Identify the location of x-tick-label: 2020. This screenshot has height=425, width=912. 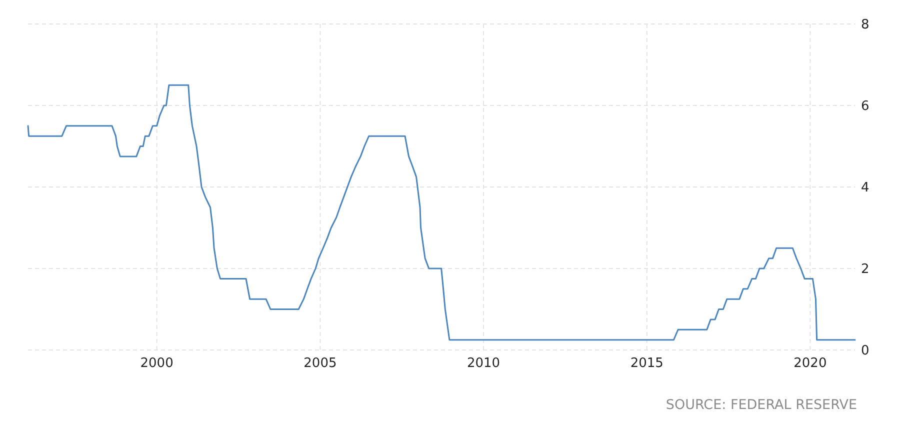
(810, 363).